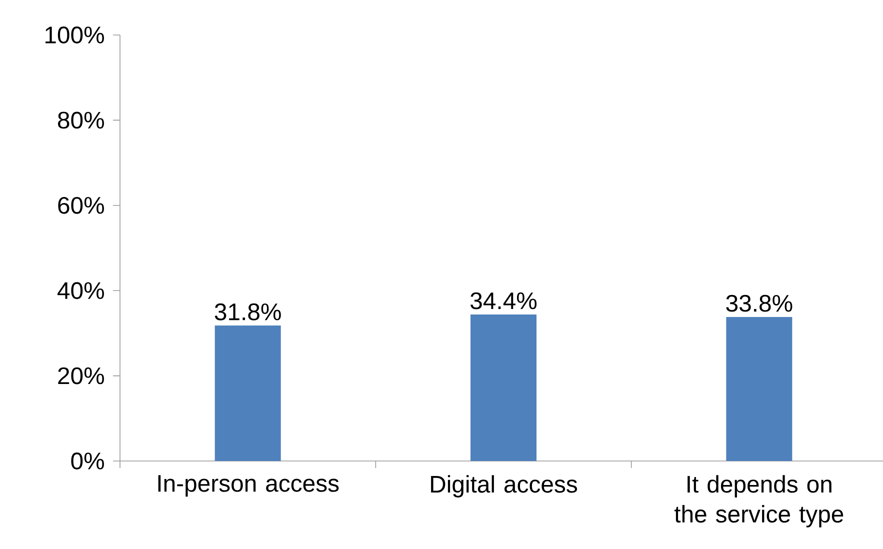  Describe the element at coordinates (81, 120) in the screenshot. I see `y-tick-label: 80%` at that location.